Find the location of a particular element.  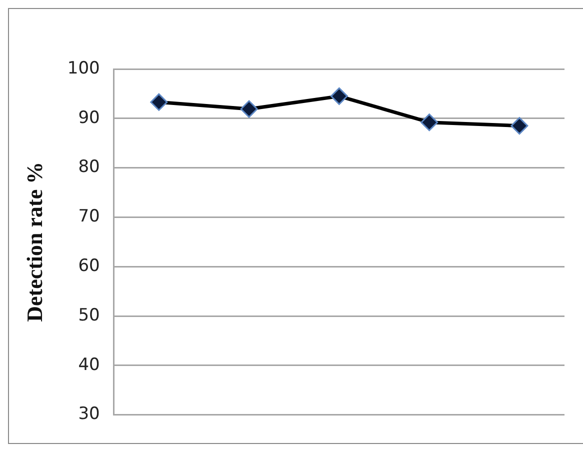

y-tick-label: 50 is located at coordinates (89, 315).